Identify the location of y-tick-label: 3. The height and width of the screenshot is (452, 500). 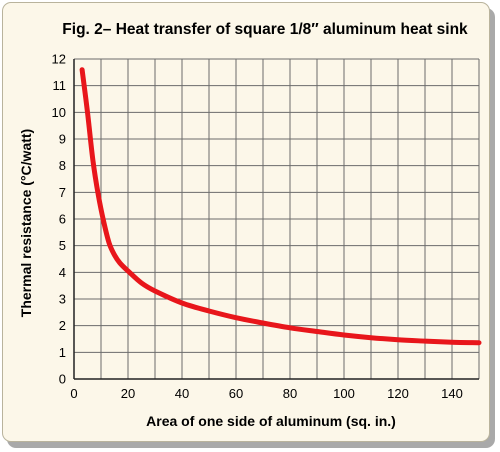
(62, 299).